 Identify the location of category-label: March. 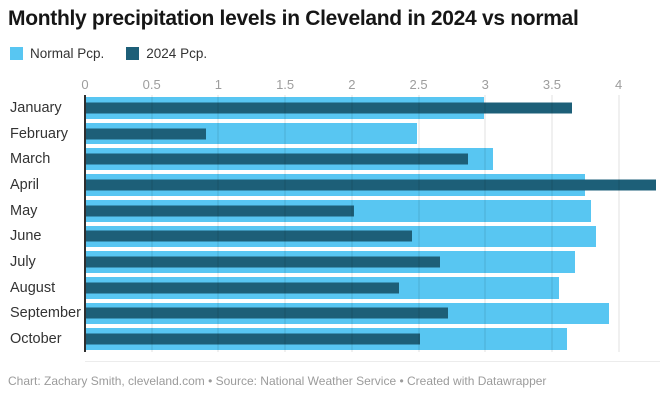
(30, 159).